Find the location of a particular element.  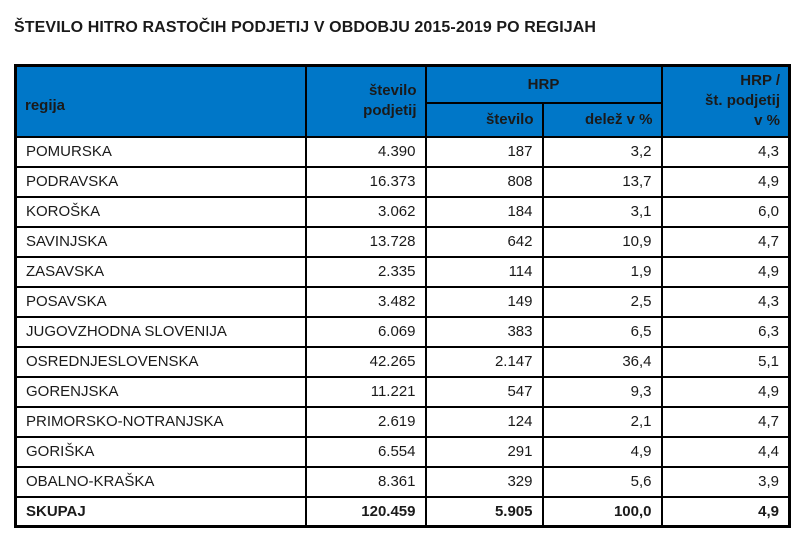

podjetij-cell: 16.373 is located at coordinates (365, 181).